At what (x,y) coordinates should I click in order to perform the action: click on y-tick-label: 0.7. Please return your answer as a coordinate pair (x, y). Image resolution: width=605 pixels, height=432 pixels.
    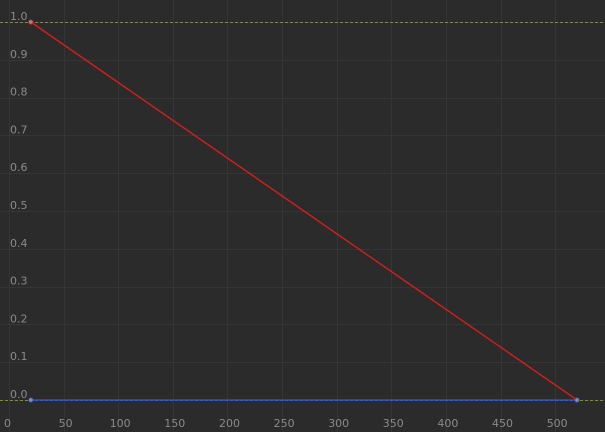
    Looking at the image, I should click on (19, 129).